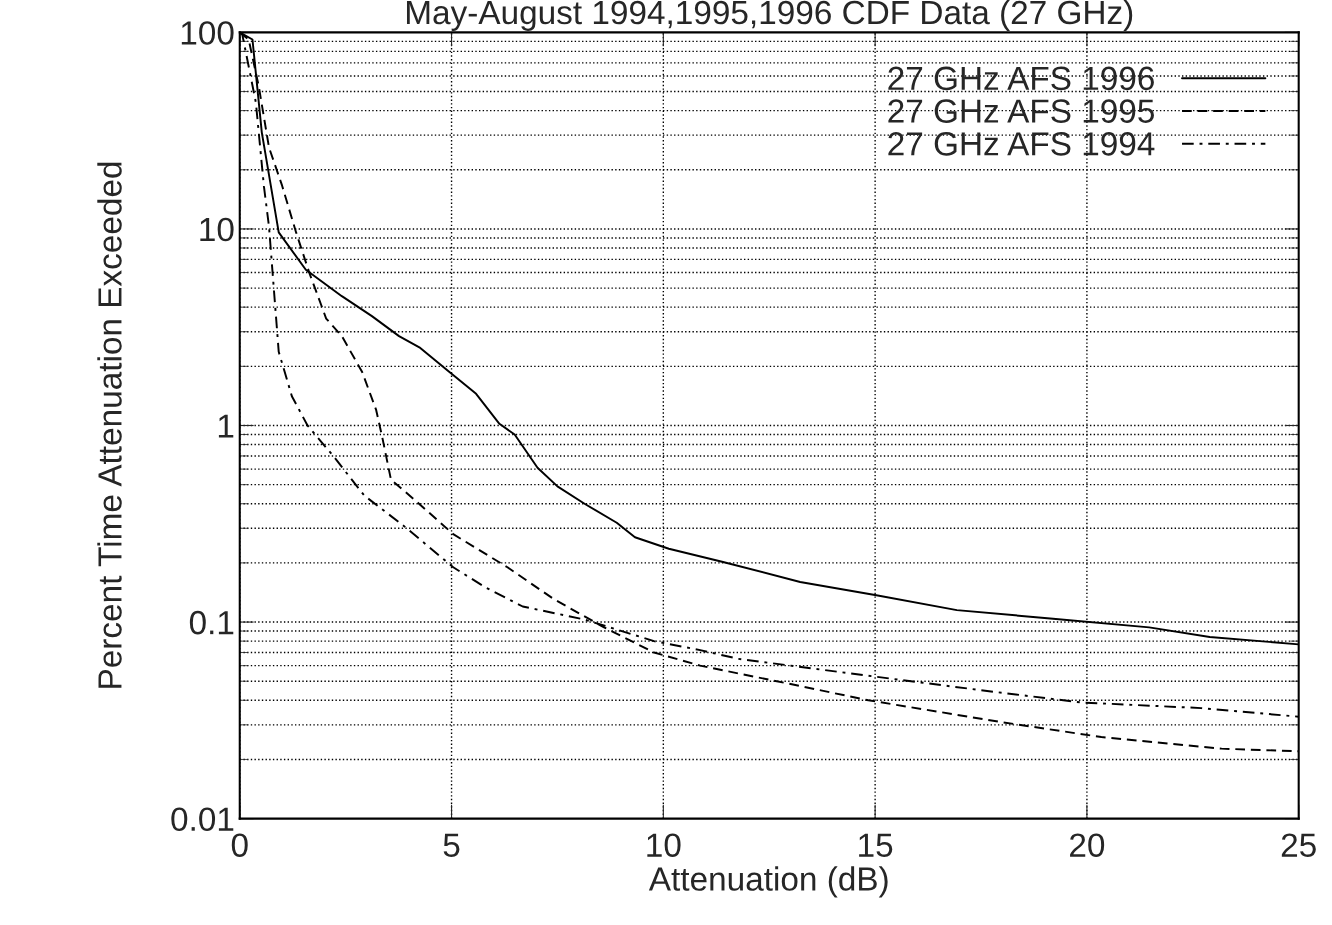 The image size is (1332, 925). I want to click on x-tick-label: 0, so click(239, 845).